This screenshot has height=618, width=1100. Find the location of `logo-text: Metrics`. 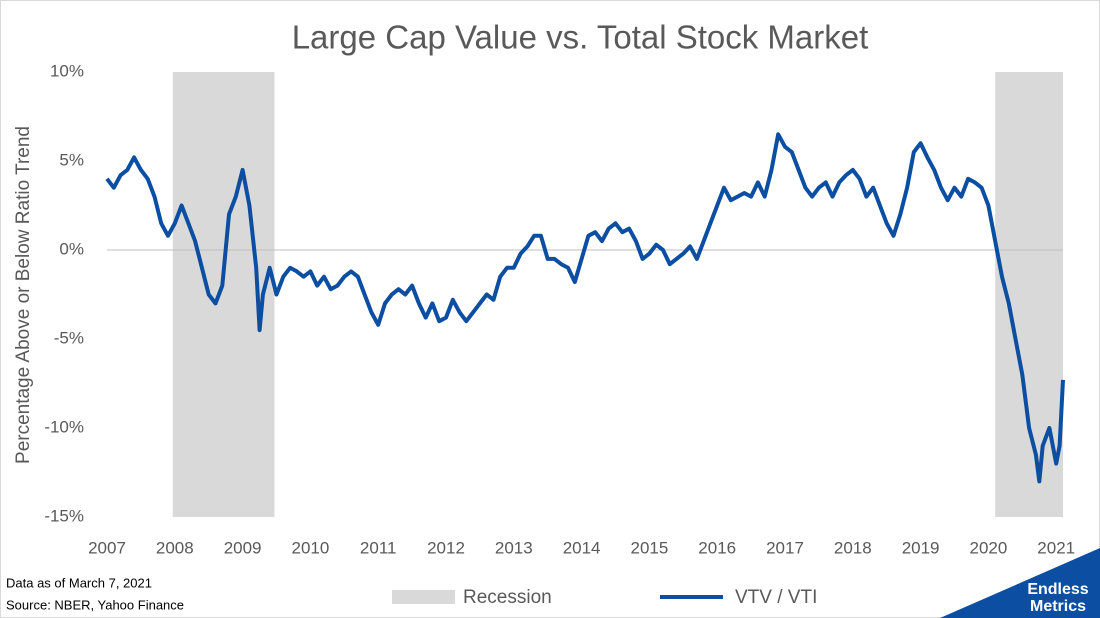

logo-text: Metrics is located at coordinates (1058, 606).